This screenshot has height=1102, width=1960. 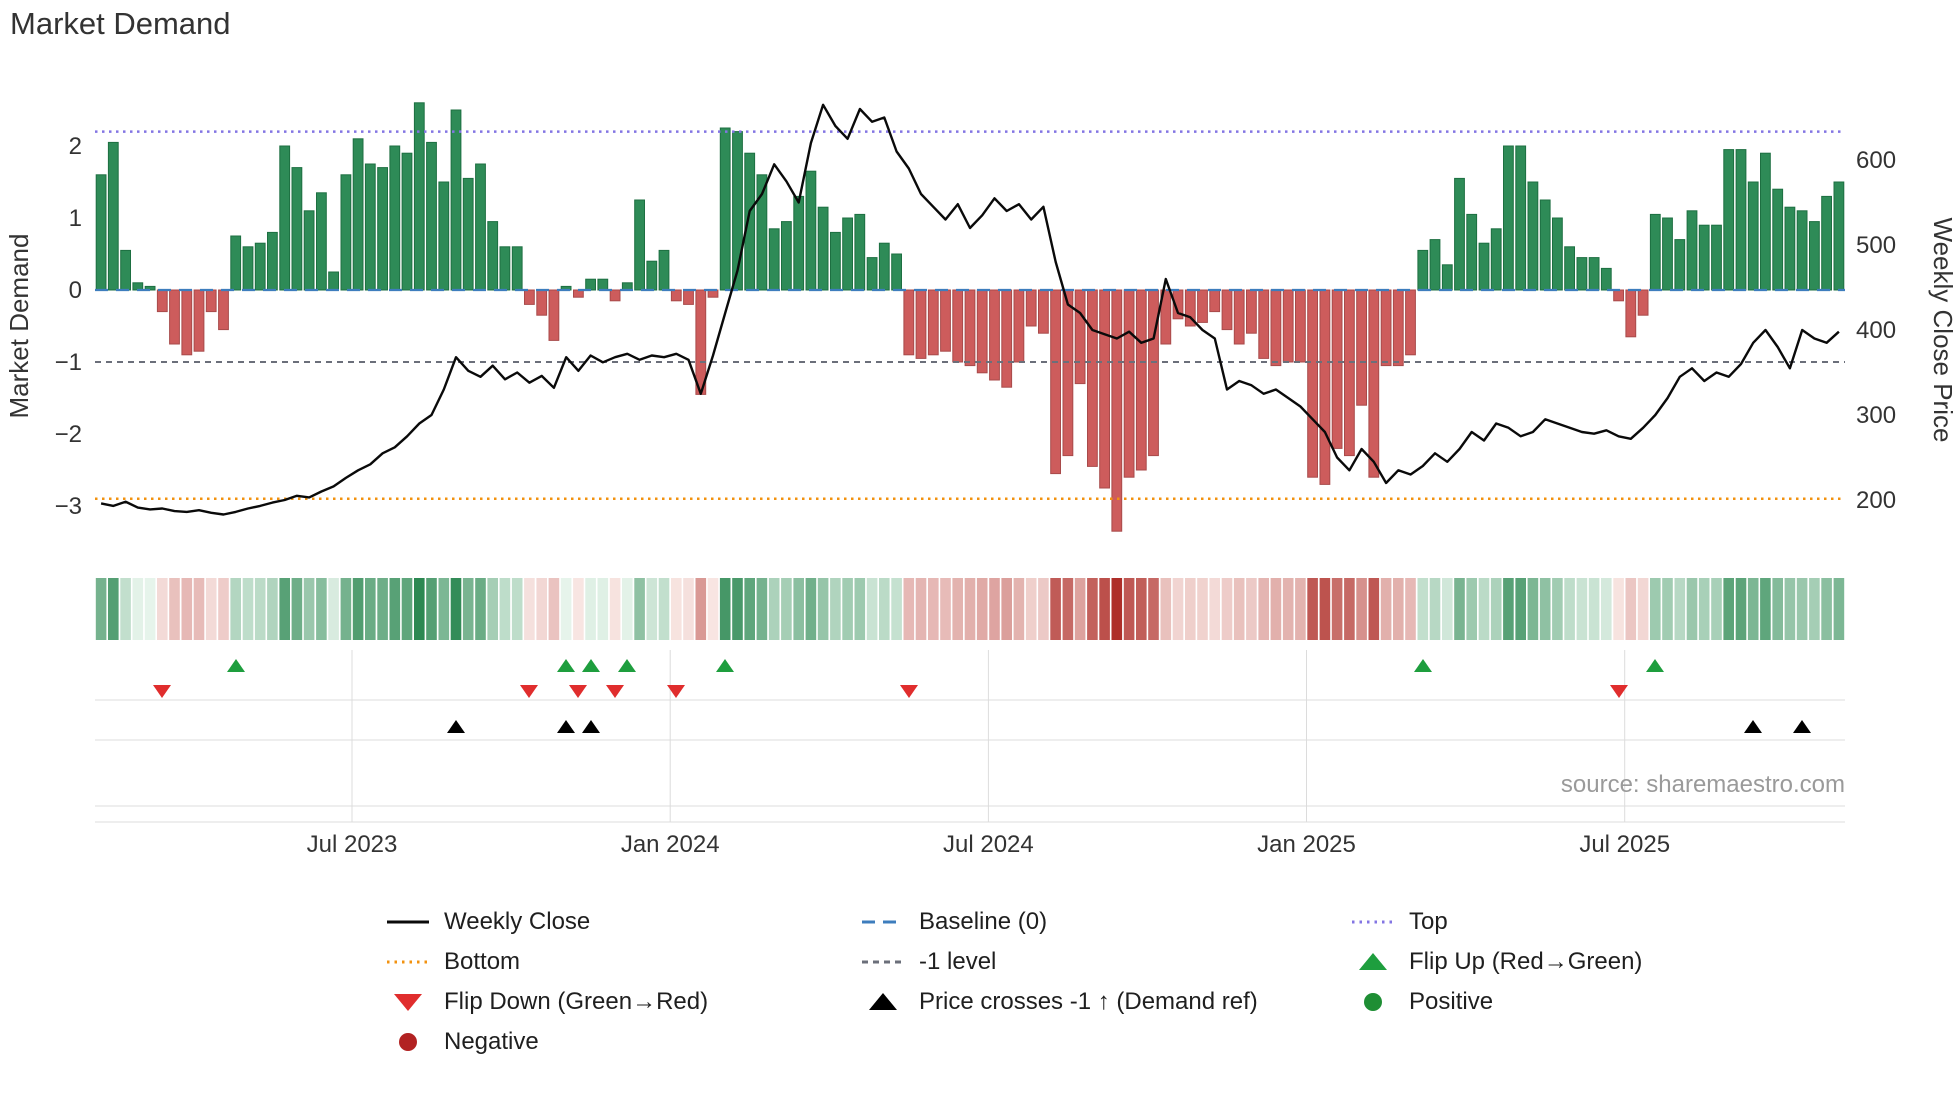 What do you see at coordinates (1876, 415) in the screenshot?
I see `right-tick-label: 300` at bounding box center [1876, 415].